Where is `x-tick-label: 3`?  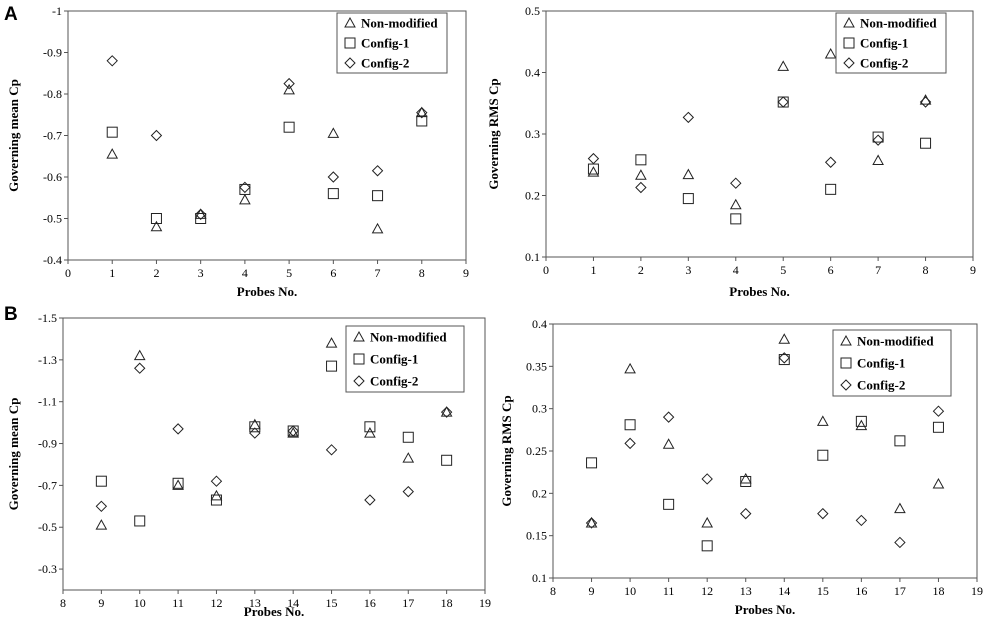
x-tick-label: 3 is located at coordinates (688, 270).